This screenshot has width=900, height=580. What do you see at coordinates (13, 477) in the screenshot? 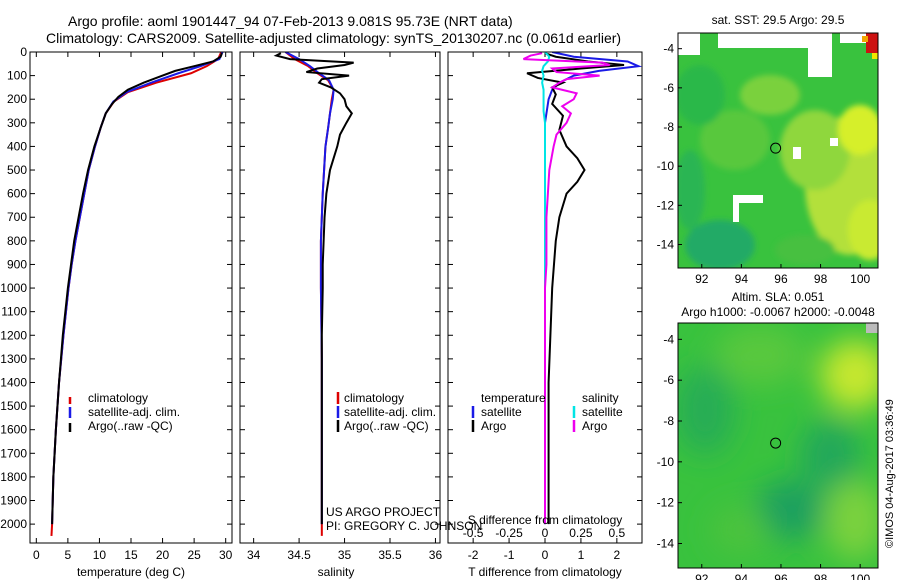
I see `y-tick-label: 1800` at bounding box center [13, 477].